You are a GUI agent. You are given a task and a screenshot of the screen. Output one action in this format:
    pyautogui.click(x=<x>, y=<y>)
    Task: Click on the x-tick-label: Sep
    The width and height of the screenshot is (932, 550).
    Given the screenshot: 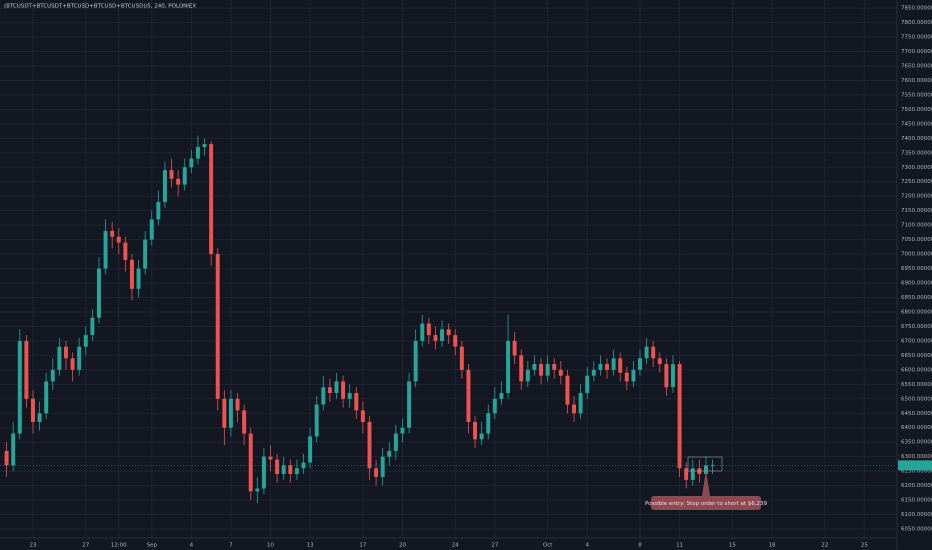 What is the action you would take?
    pyautogui.click(x=152, y=546)
    